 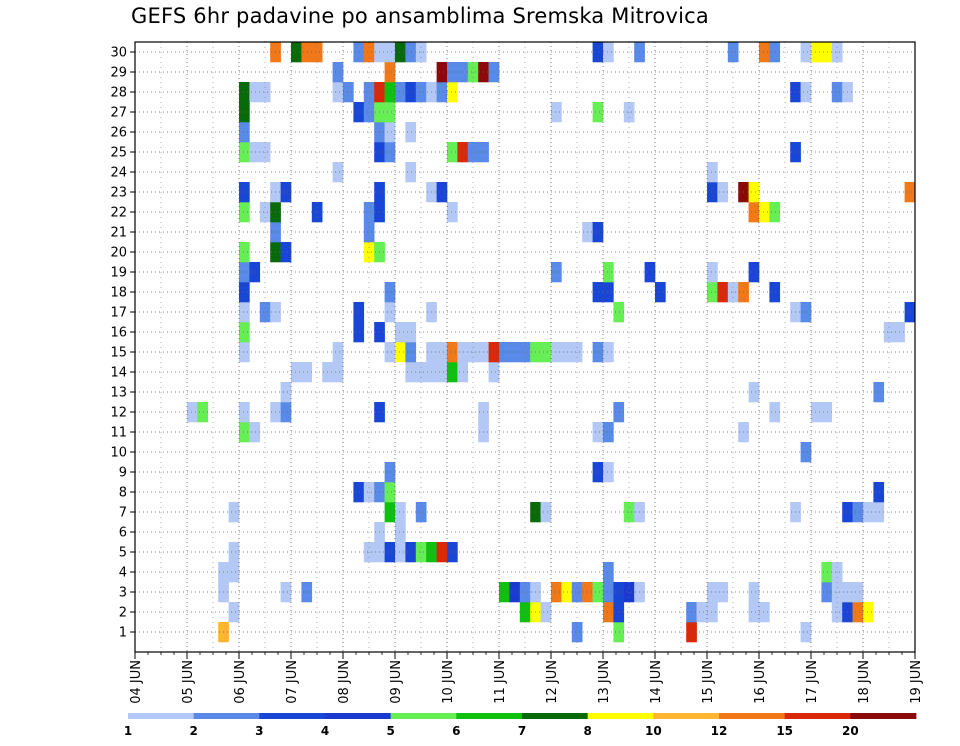 What do you see at coordinates (123, 613) in the screenshot?
I see `y-tick-label: 2` at bounding box center [123, 613].